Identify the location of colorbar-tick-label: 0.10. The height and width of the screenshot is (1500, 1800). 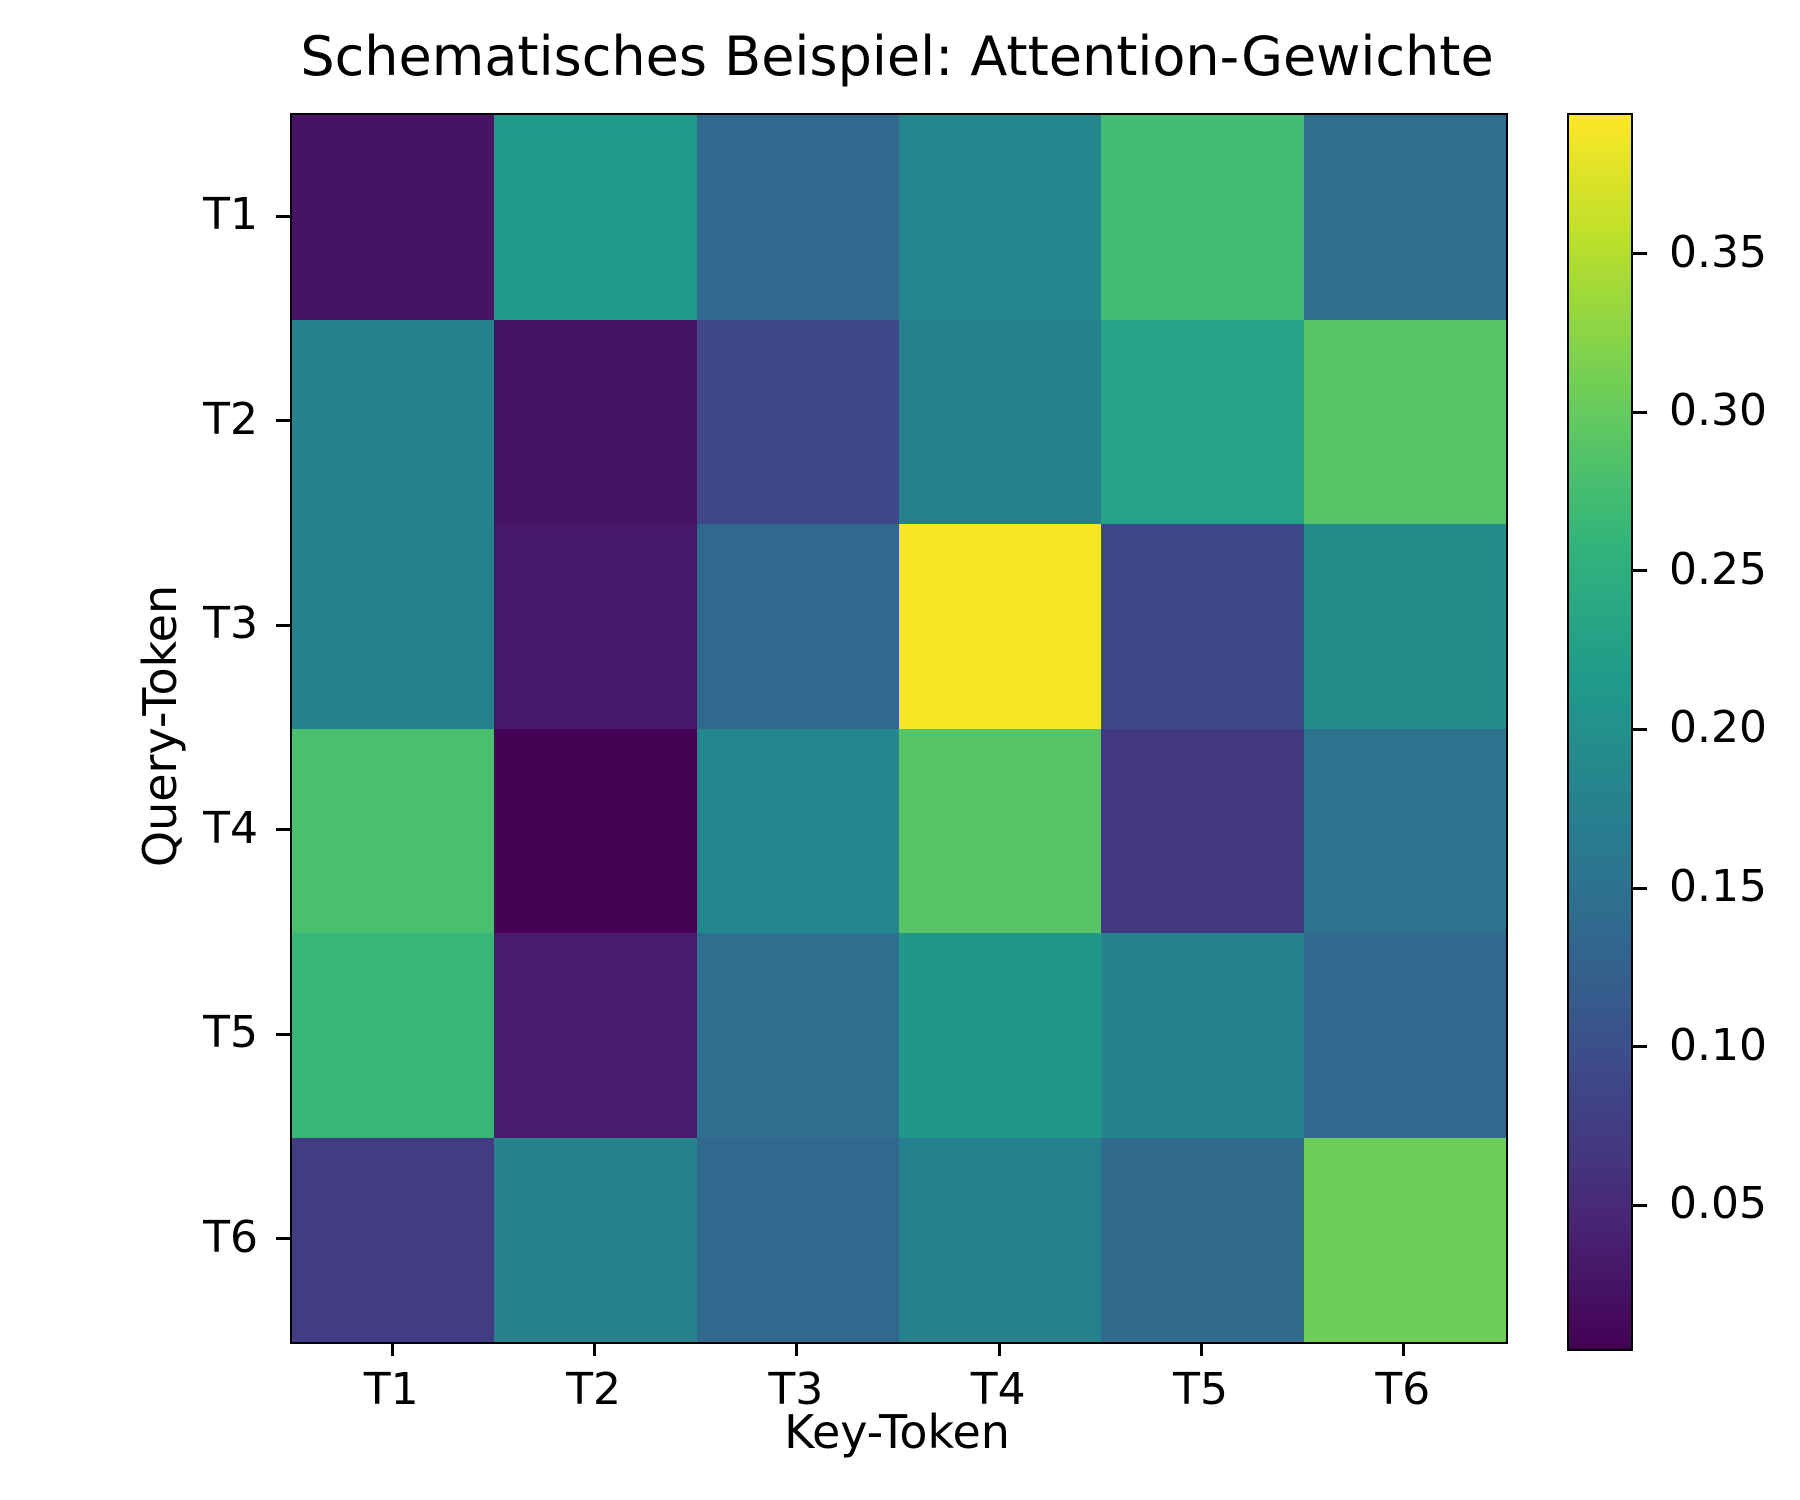
(1718, 1045).